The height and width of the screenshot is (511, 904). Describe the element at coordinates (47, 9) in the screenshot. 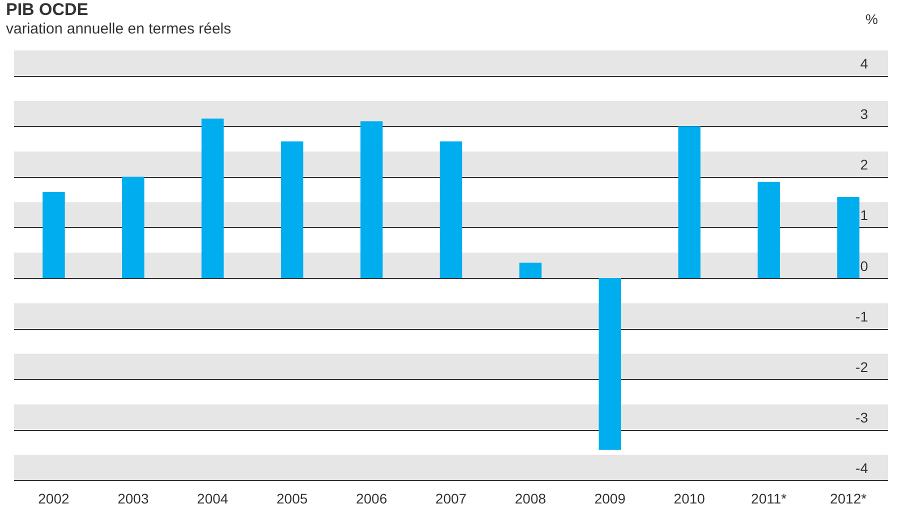

I see `chart-title: PIB OCDE` at that location.